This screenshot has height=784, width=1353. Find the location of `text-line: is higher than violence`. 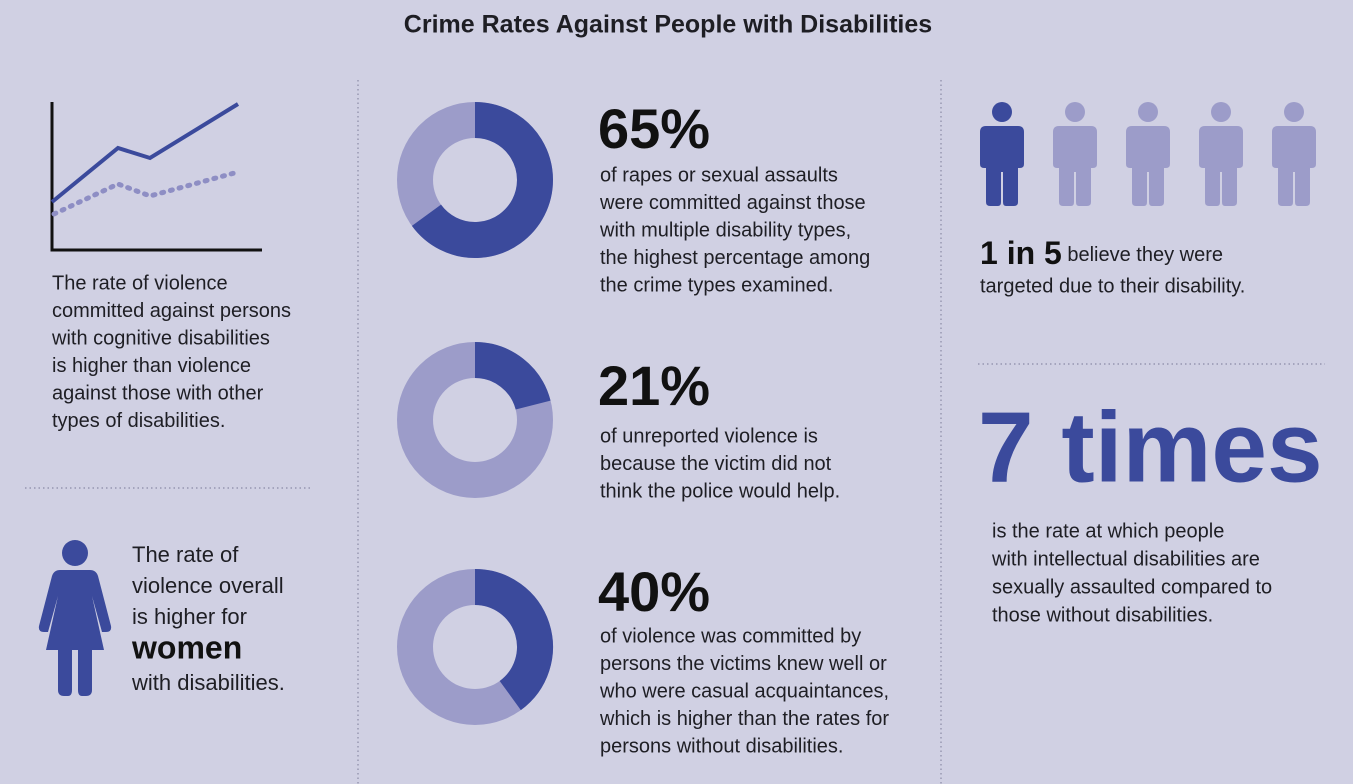

text-line: is higher than violence is located at coordinates (151, 366).